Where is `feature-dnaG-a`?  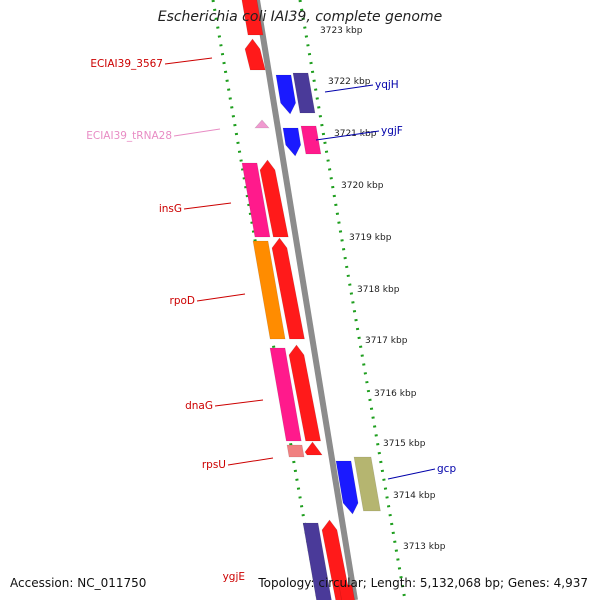 feature-dnaG-a is located at coordinates (285, 394).